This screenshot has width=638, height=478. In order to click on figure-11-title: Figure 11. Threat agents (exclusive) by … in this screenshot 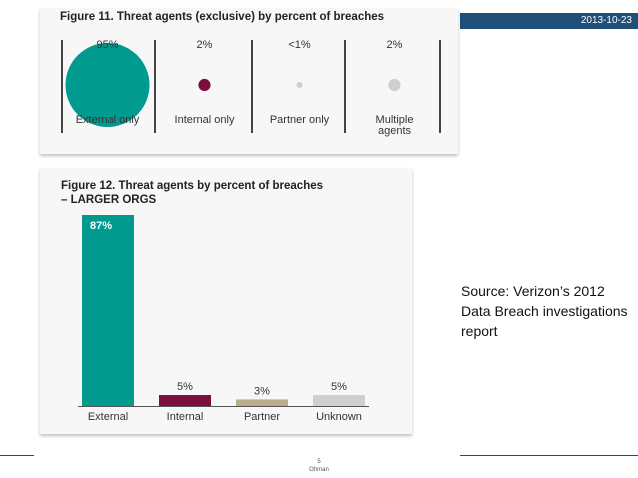, I will do `click(222, 17)`.